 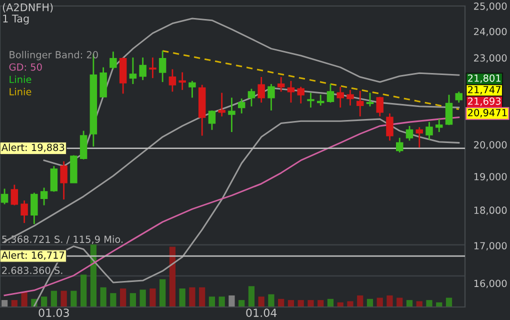 I want to click on chart-title: (A2DNFH), so click(x=27, y=7).